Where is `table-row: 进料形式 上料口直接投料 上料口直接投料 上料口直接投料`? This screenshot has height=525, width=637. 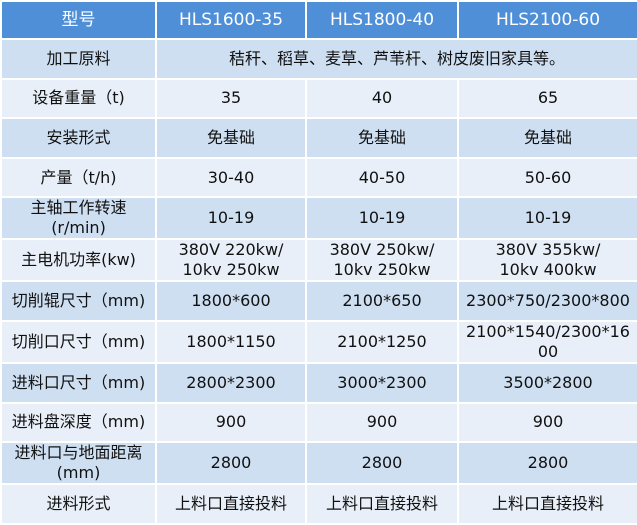 table-row: 进料形式 上料口直接投料 上料口直接投料 上料口直接投料 is located at coordinates (318, 504).